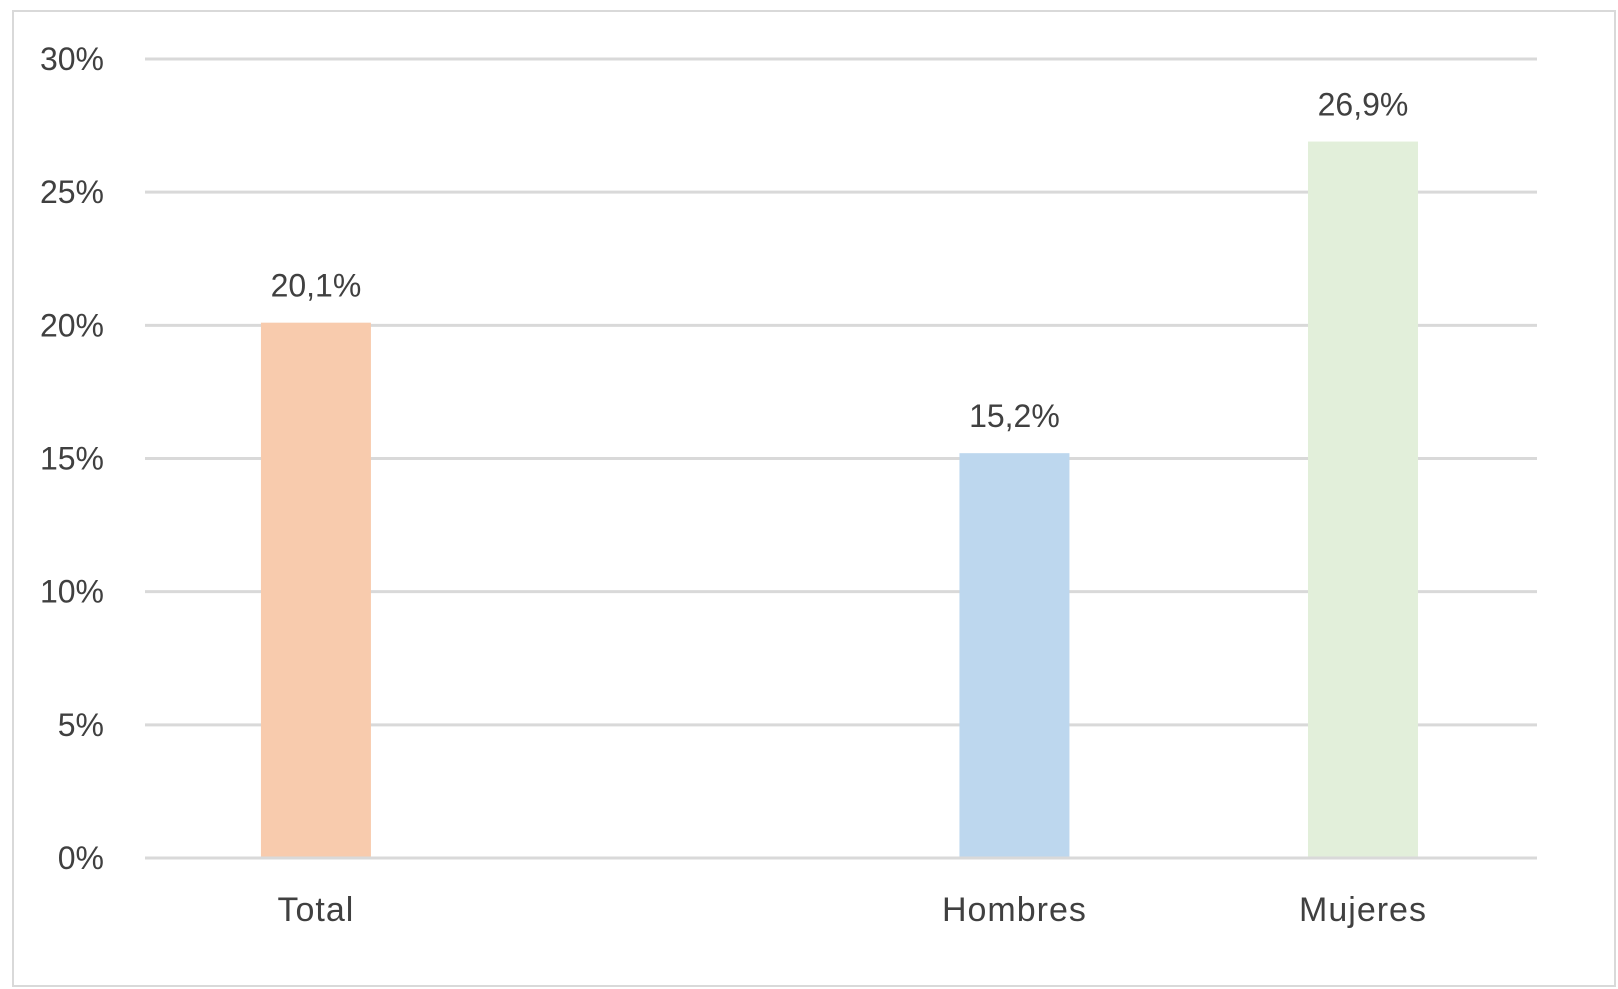  Describe the element at coordinates (316, 286) in the screenshot. I see `data-label-total: 20,1%` at that location.